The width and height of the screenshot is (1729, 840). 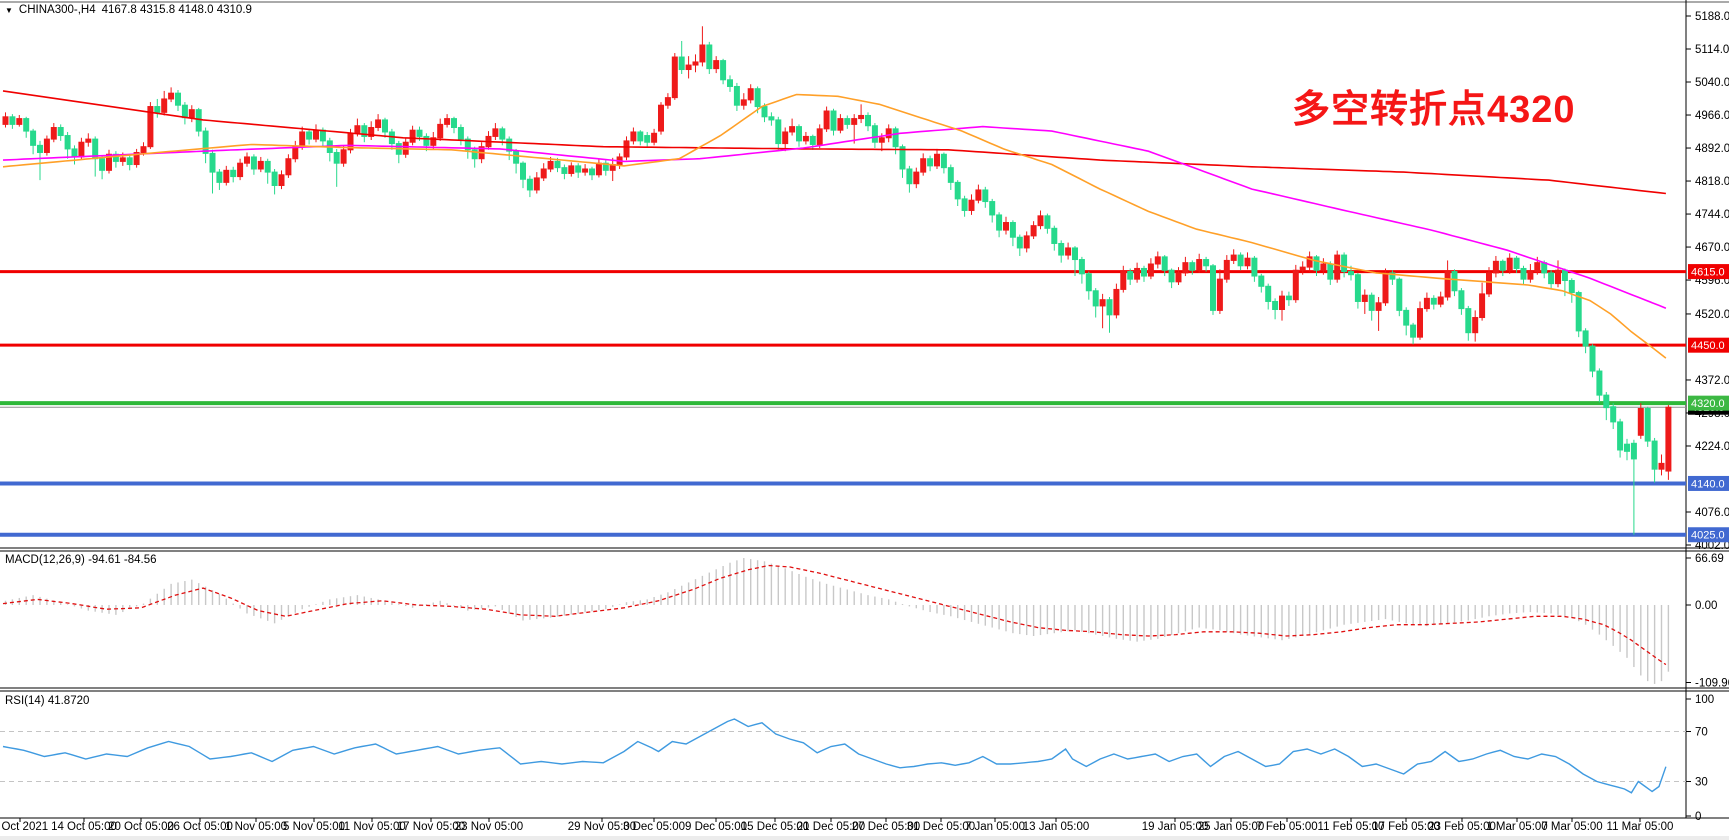 I want to click on symbol-title: CHINA300-,H4, so click(x=57, y=10).